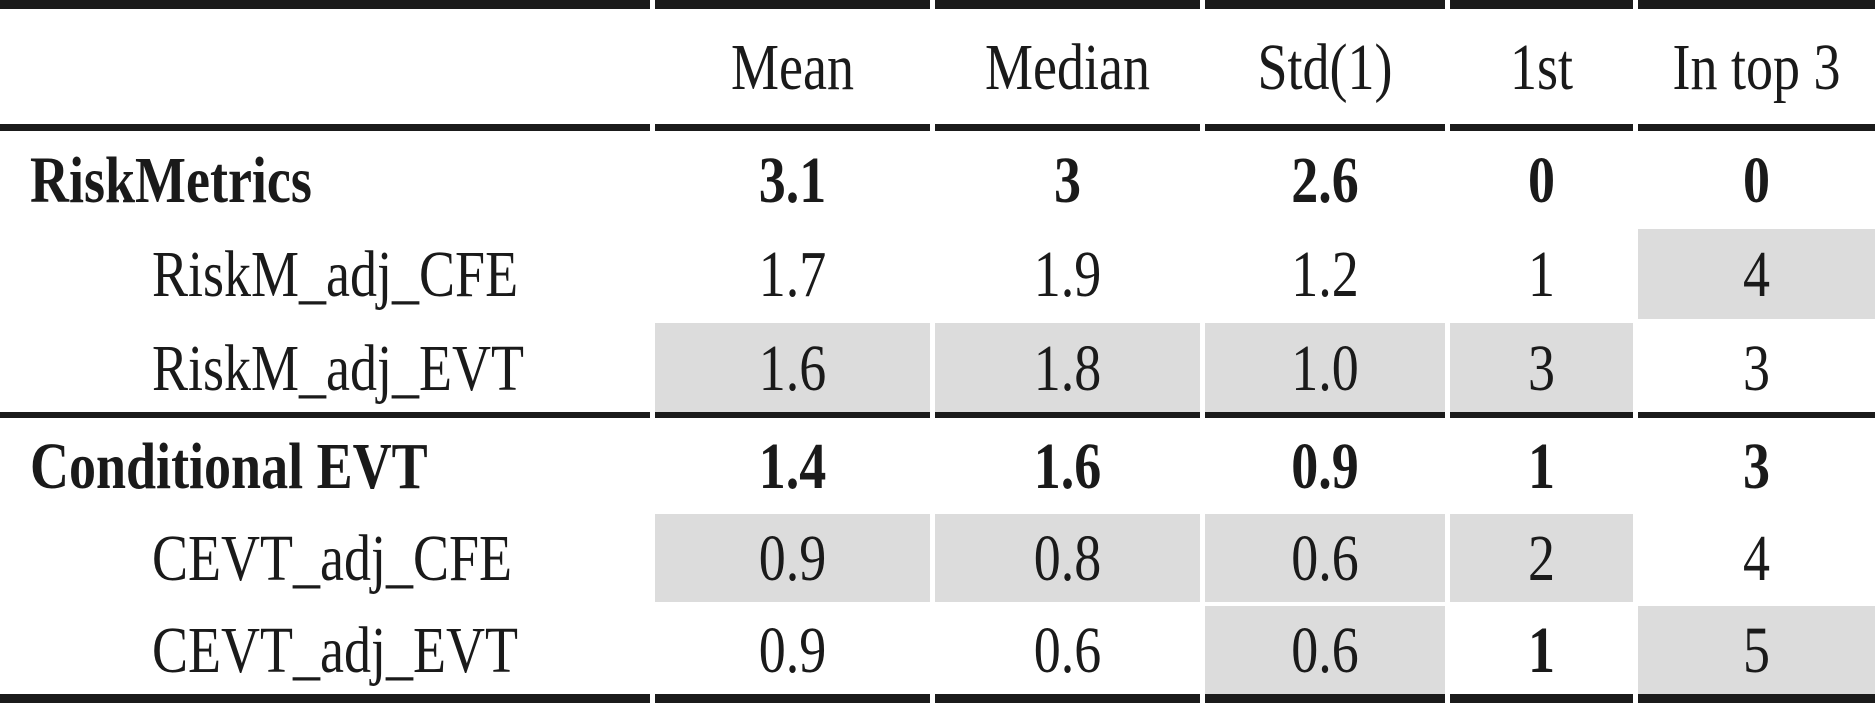 Image resolution: width=1875 pixels, height=703 pixels. Describe the element at coordinates (1756, 65) in the screenshot. I see `column-header-in-top-3: In top 3` at that location.